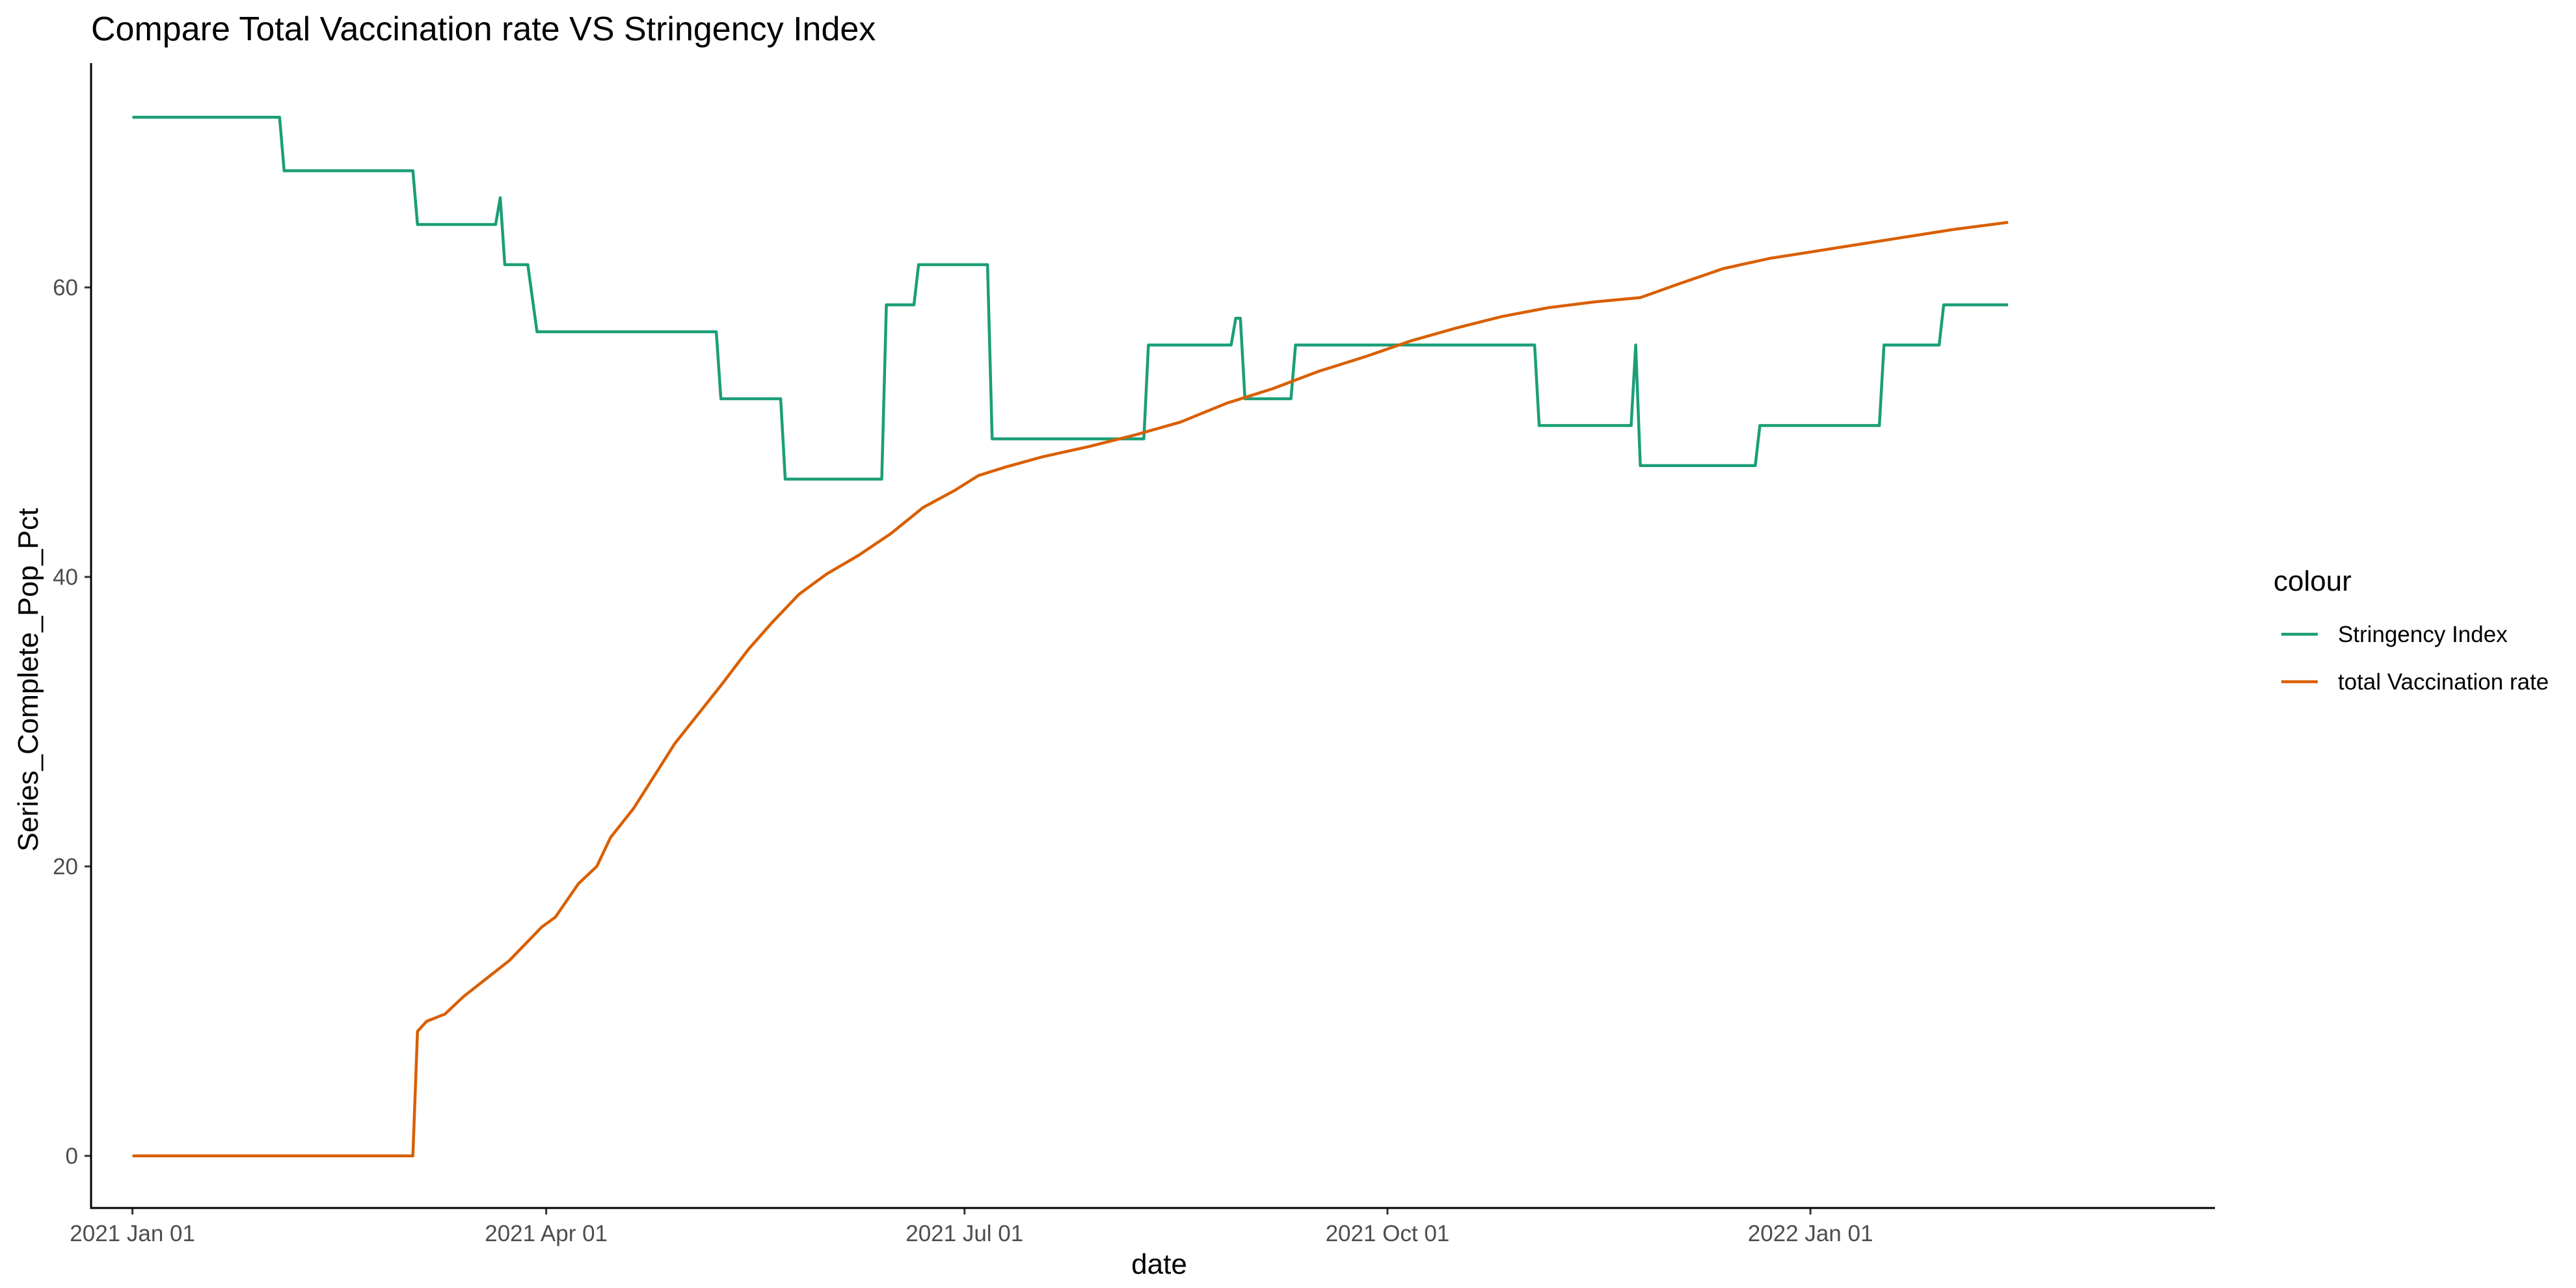  Describe the element at coordinates (65, 577) in the screenshot. I see `y-tick-label: 40` at that location.